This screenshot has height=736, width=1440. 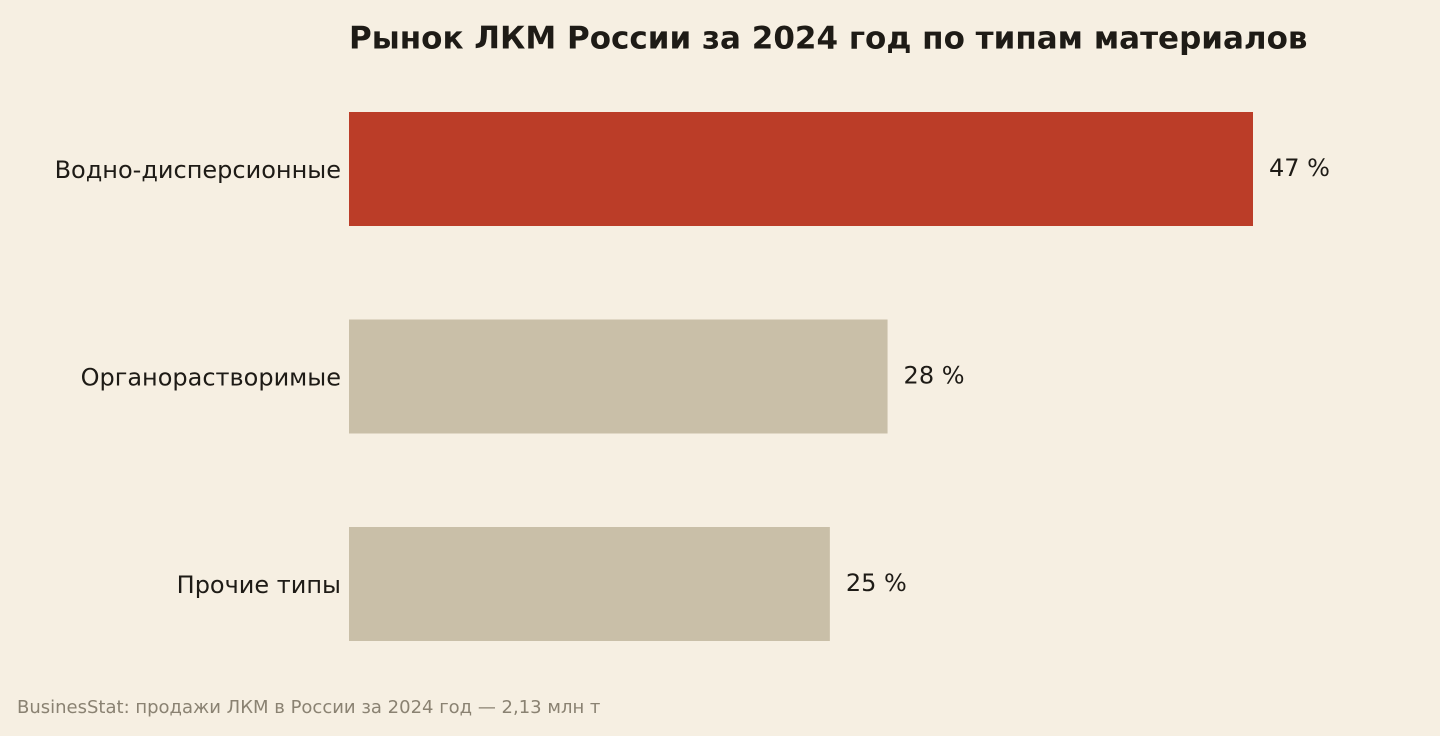 What do you see at coordinates (1299, 168) in the screenshot?
I see `value-label: 47 %` at bounding box center [1299, 168].